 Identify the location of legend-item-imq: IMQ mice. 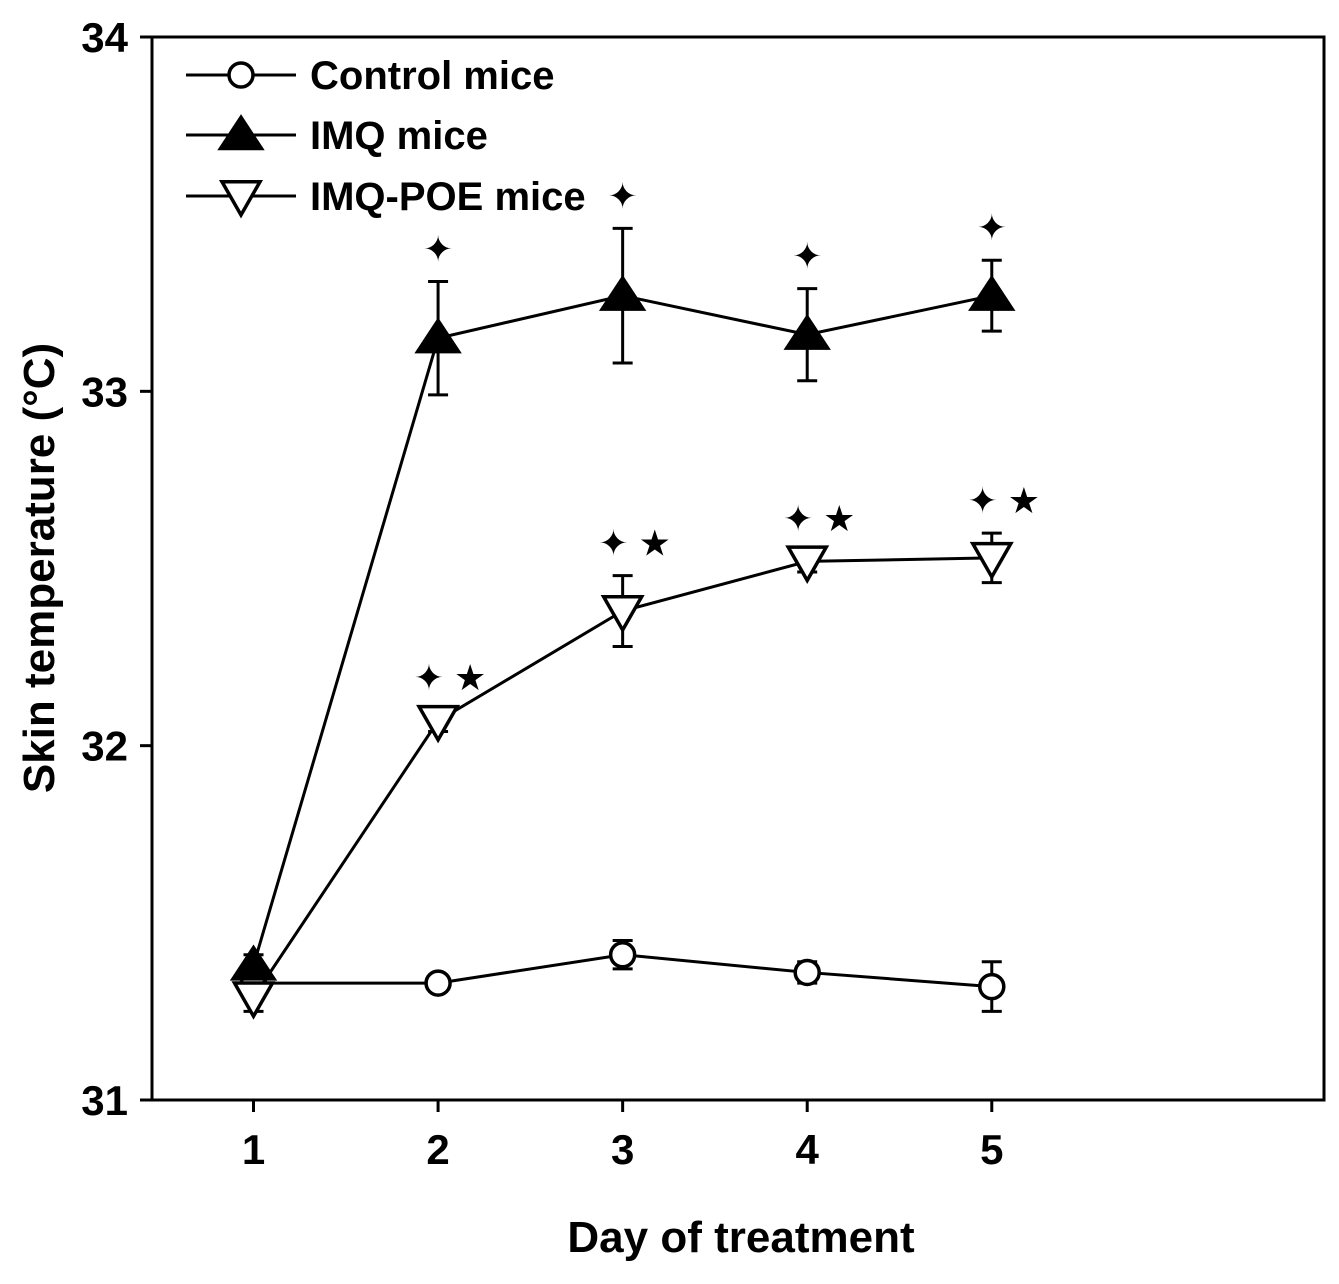
(337, 136).